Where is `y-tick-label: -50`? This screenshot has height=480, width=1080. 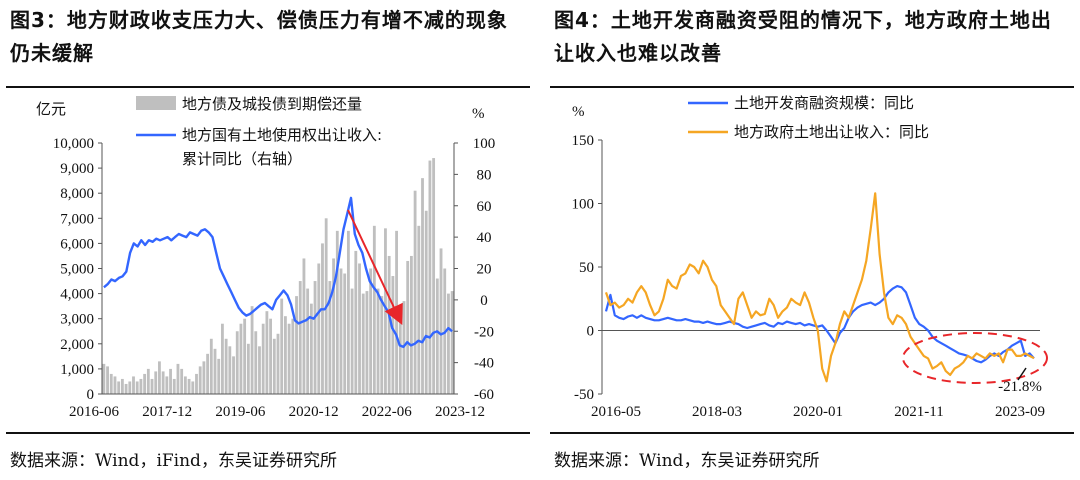
y-tick-label: -50 is located at coordinates (584, 395).